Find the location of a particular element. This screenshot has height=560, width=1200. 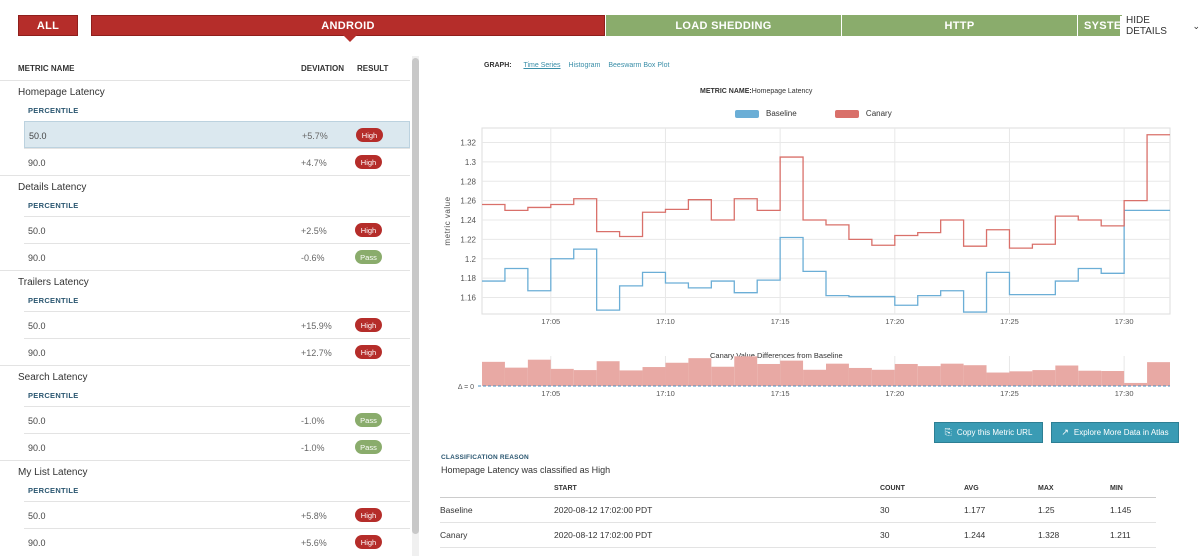

metric-deviation: +15.9% is located at coordinates (316, 326).